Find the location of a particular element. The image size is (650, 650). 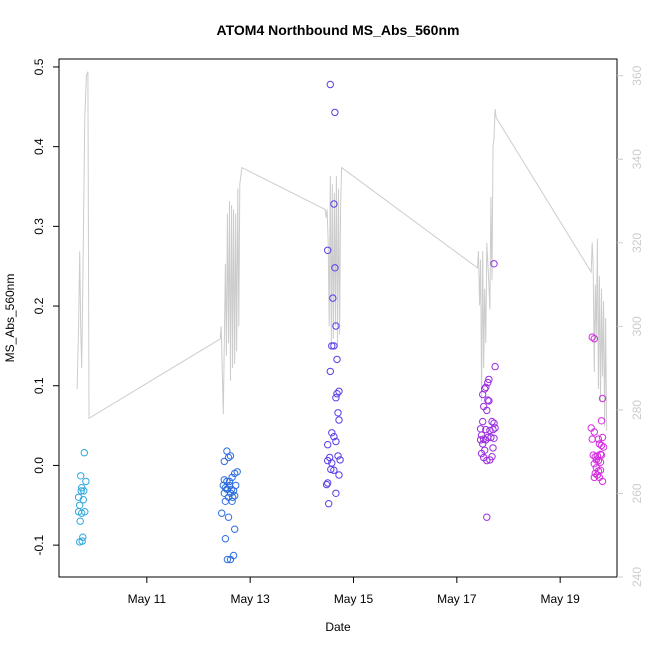

x-tick-label: May 19 is located at coordinates (560, 599).